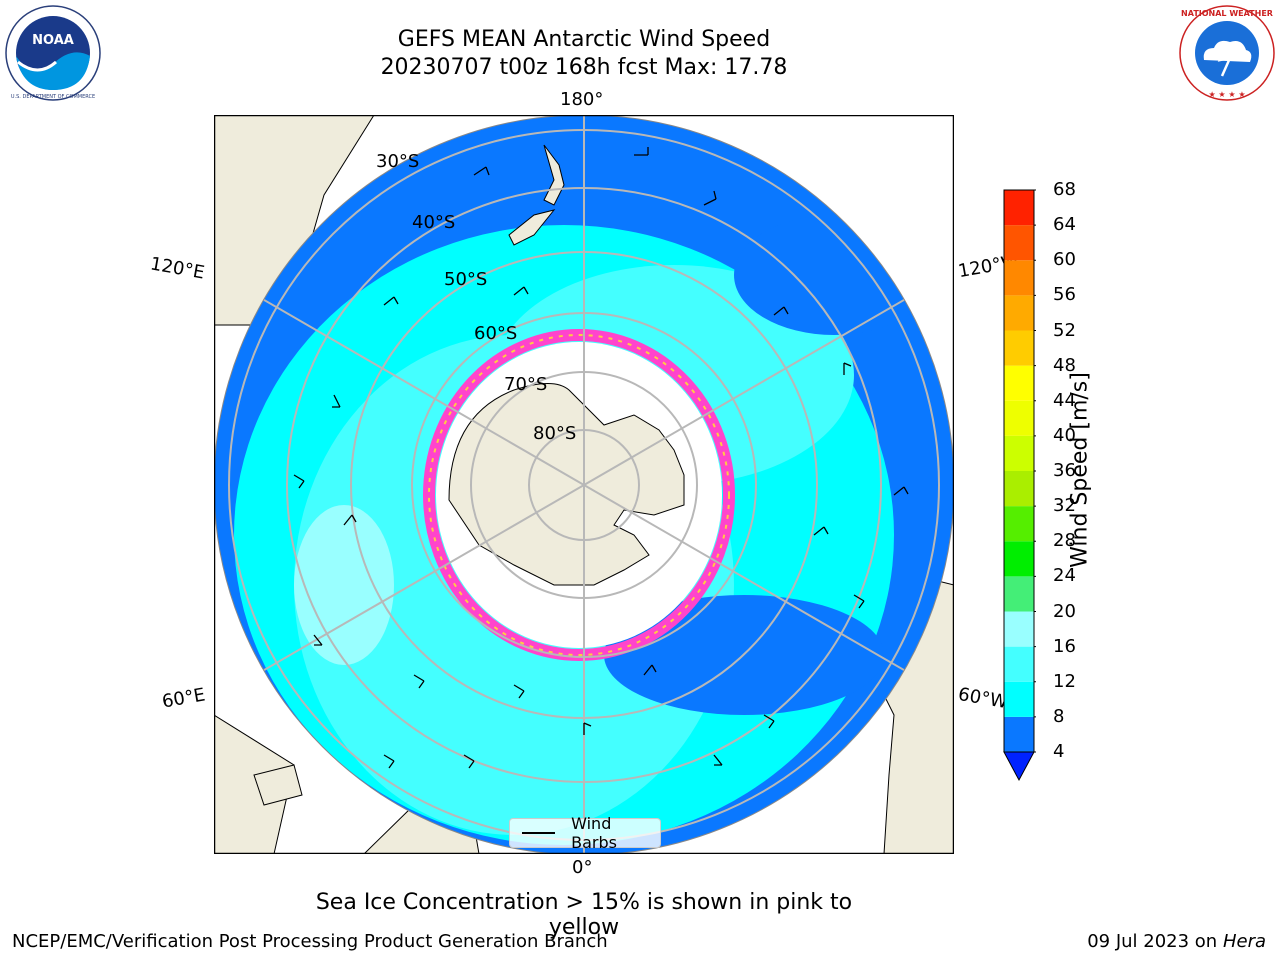  I want to click on africa-land, so click(254, 784).